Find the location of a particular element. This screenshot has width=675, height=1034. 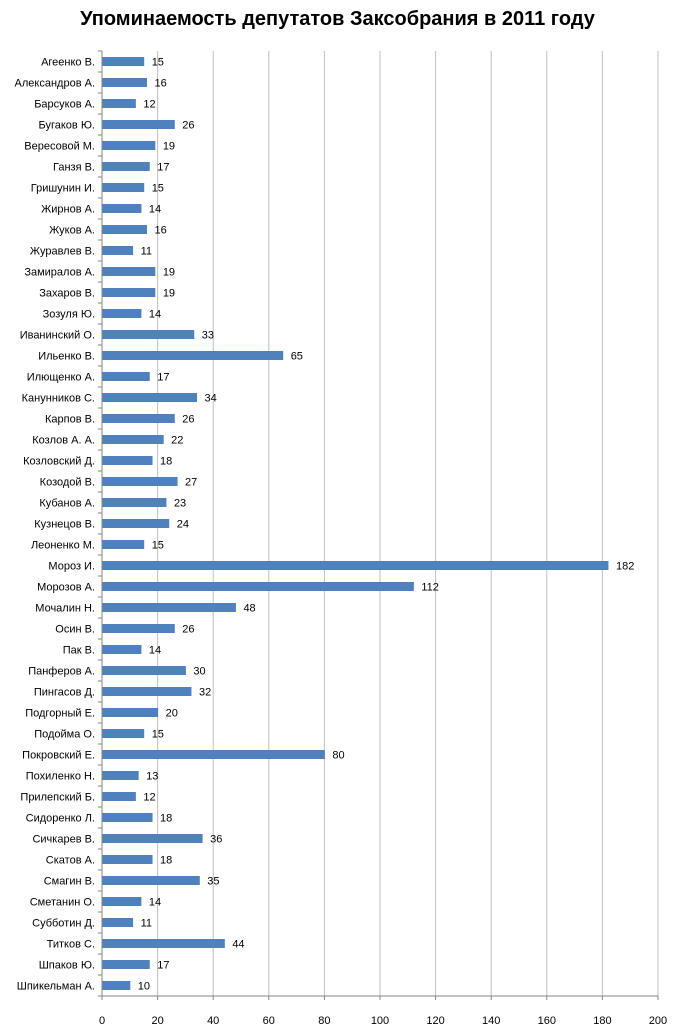

category-label: Покровский Е. is located at coordinates (58, 756).